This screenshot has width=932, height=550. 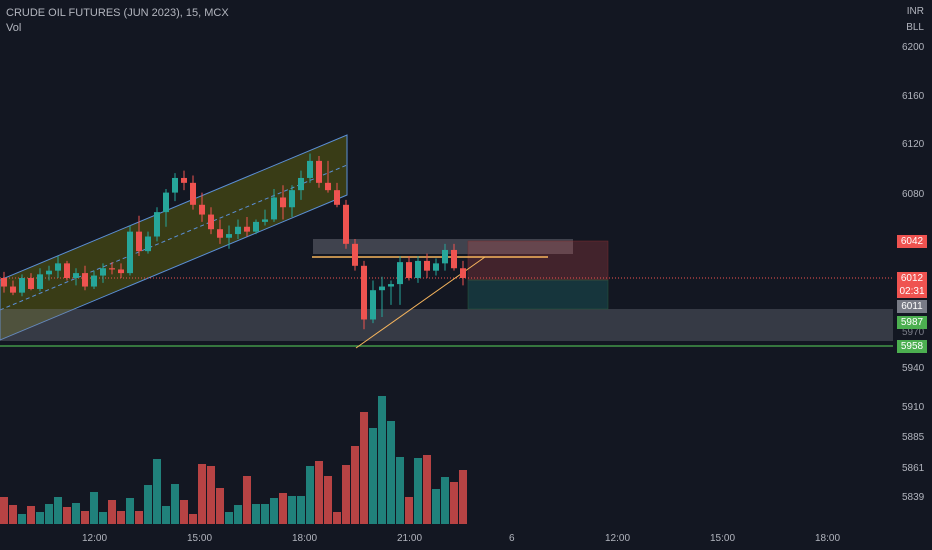 What do you see at coordinates (913, 96) in the screenshot?
I see `price-label: 6160` at bounding box center [913, 96].